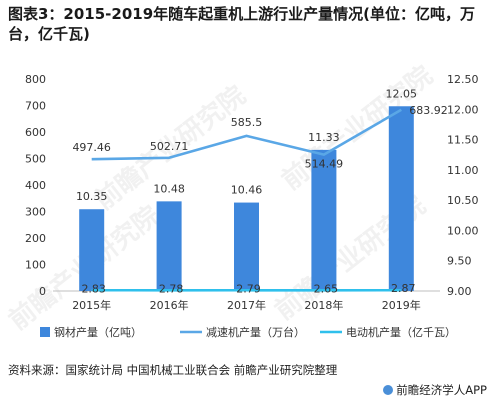 The image size is (495, 406). What do you see at coordinates (169, 146) in the screenshot?
I see `reducer-data-label: 502.71` at bounding box center [169, 146].